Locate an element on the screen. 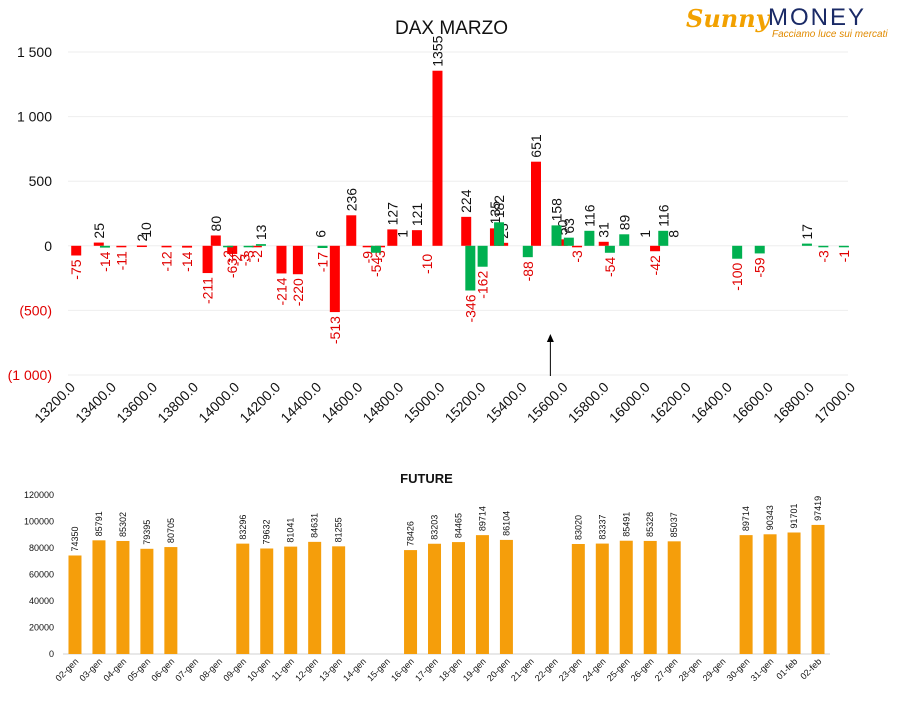 The height and width of the screenshot is (702, 903). data-label: -54 is located at coordinates (610, 267).